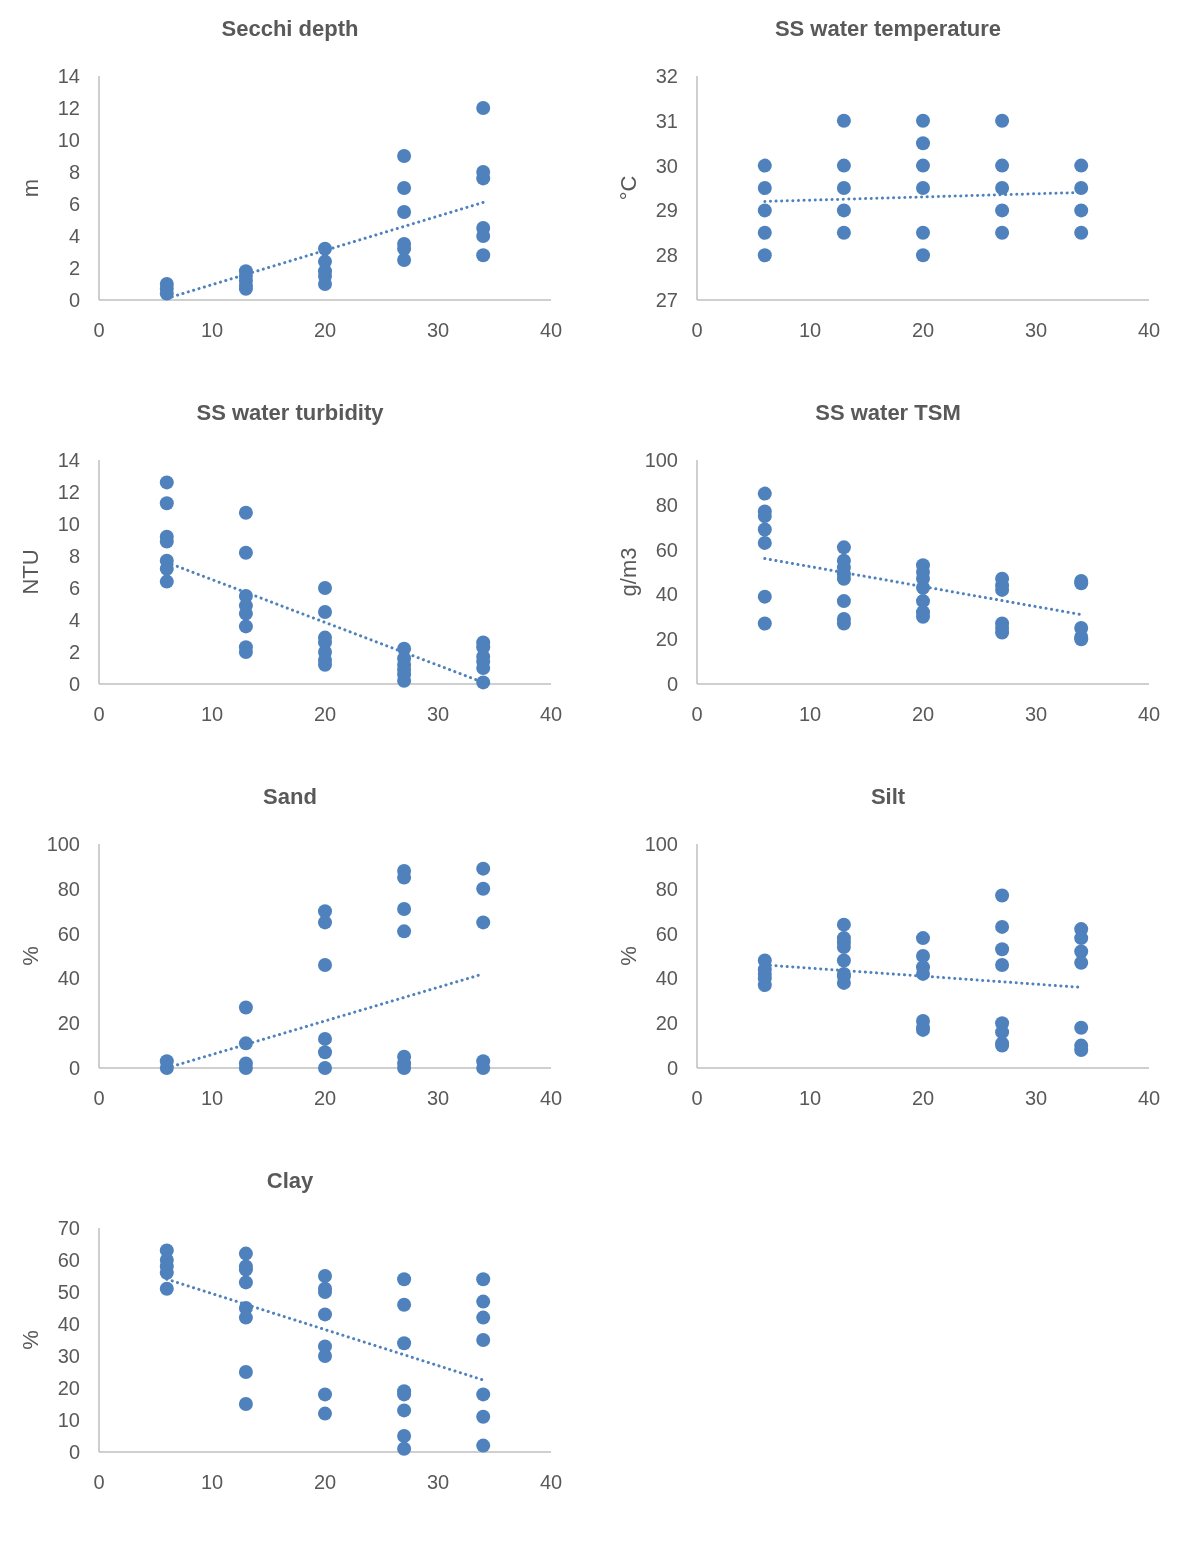 The height and width of the screenshot is (1549, 1196). I want to click on chart-title: Clay, so click(290, 1180).